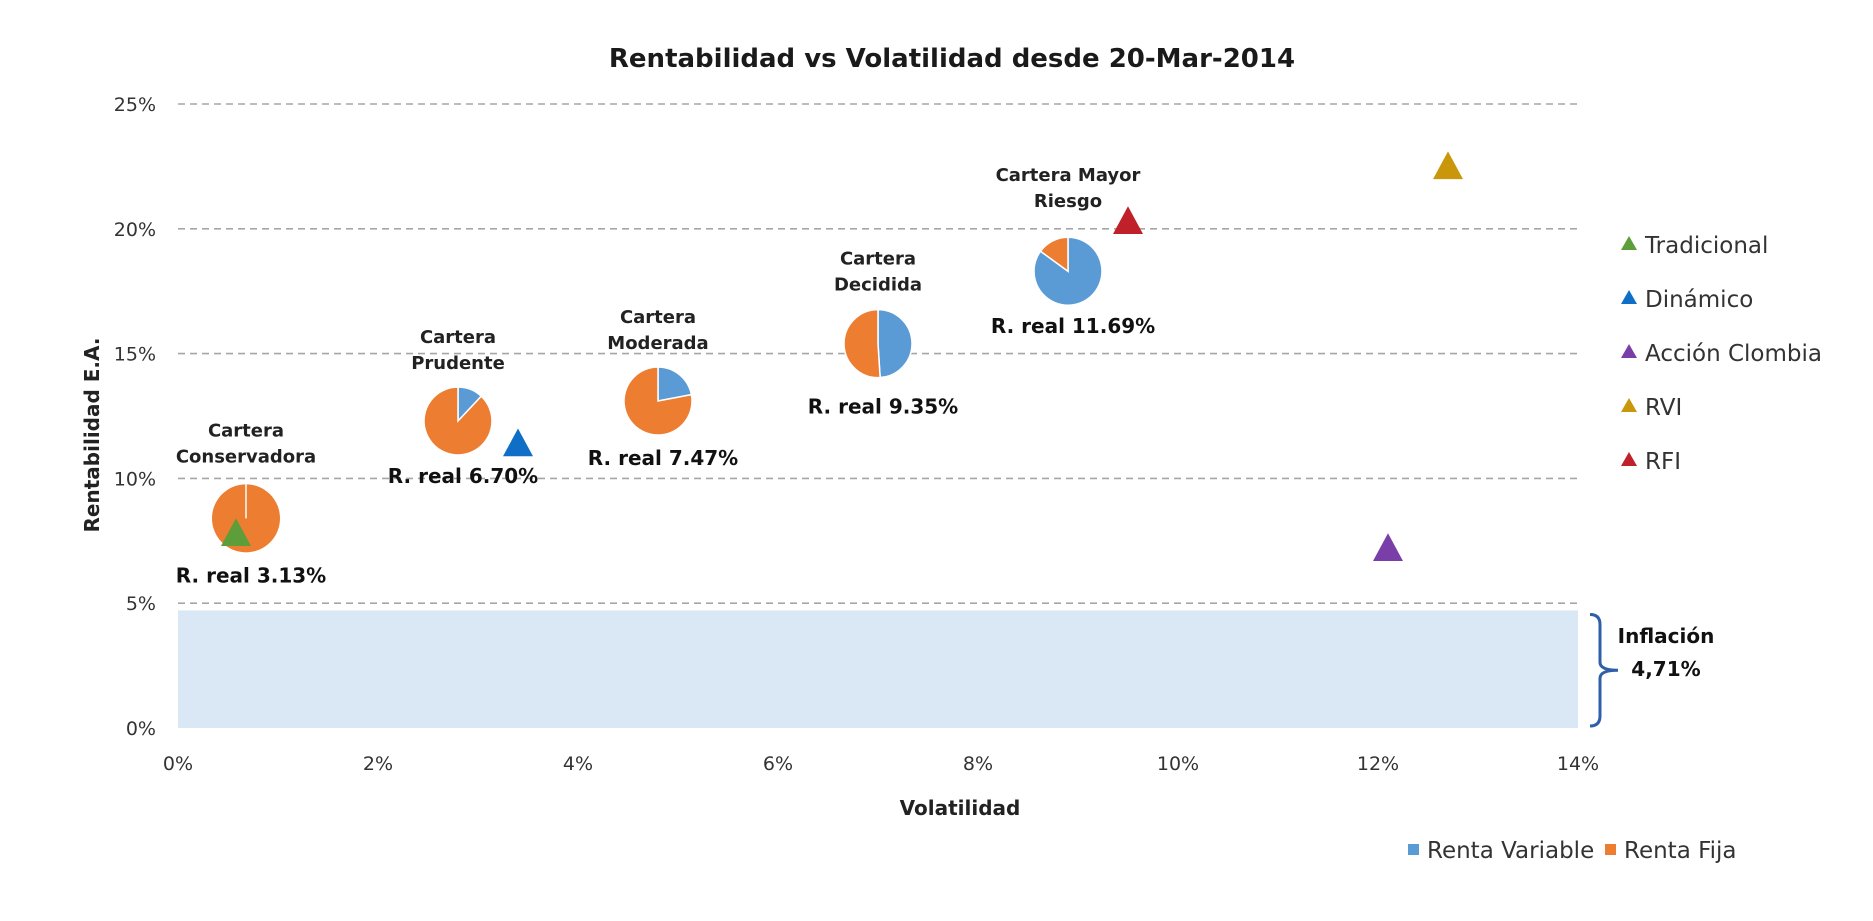  What do you see at coordinates (135, 355) in the screenshot?
I see `y-tick-label: 15%` at bounding box center [135, 355].